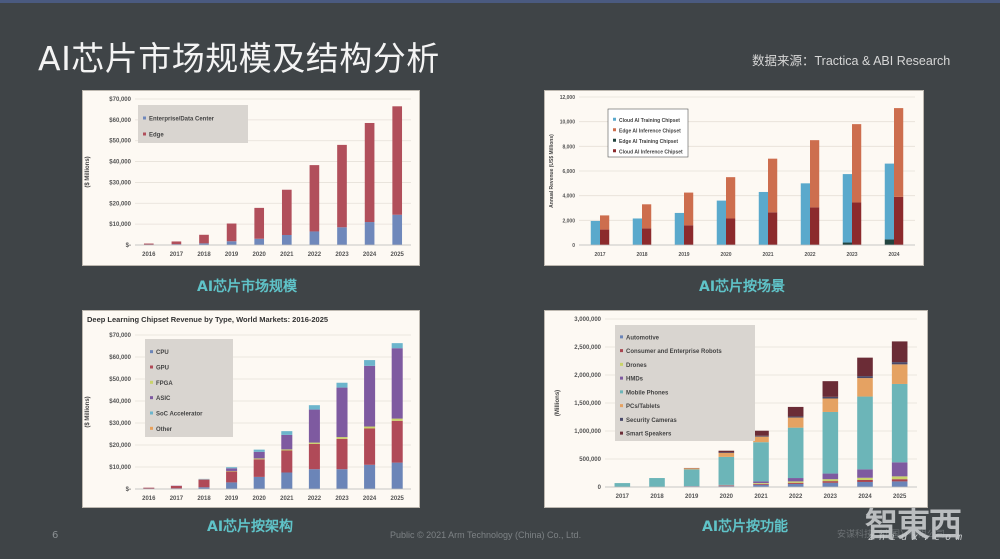 The image size is (1000, 559). Describe the element at coordinates (650, 131) in the screenshot. I see `legend-label: Edge AI Inference Chipset` at that location.